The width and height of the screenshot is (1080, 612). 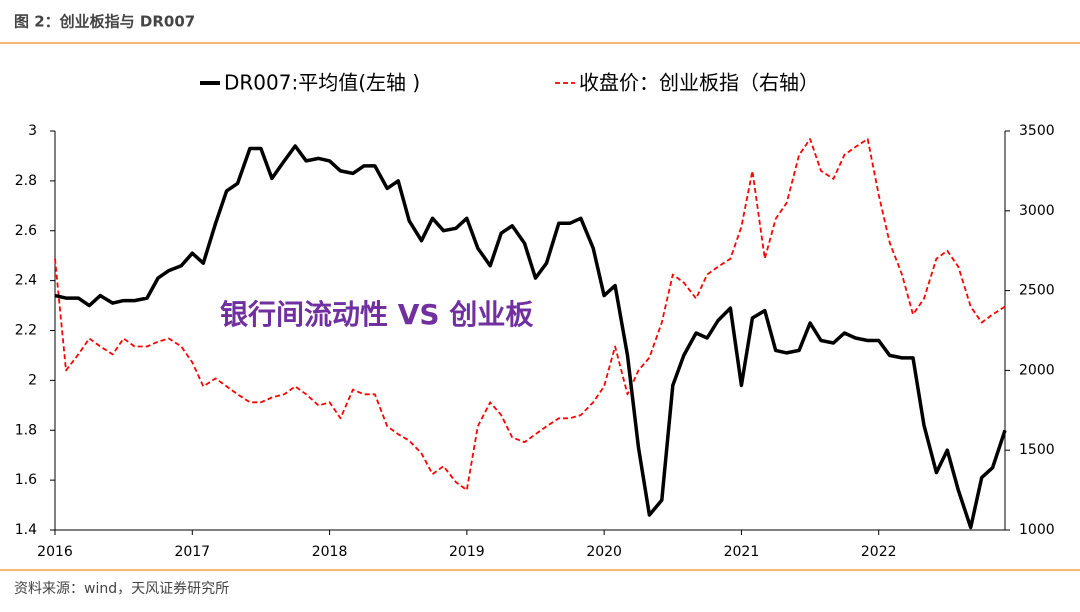 I want to click on source-note: 资料来源：wind，天风证券研究所, so click(x=121, y=589).